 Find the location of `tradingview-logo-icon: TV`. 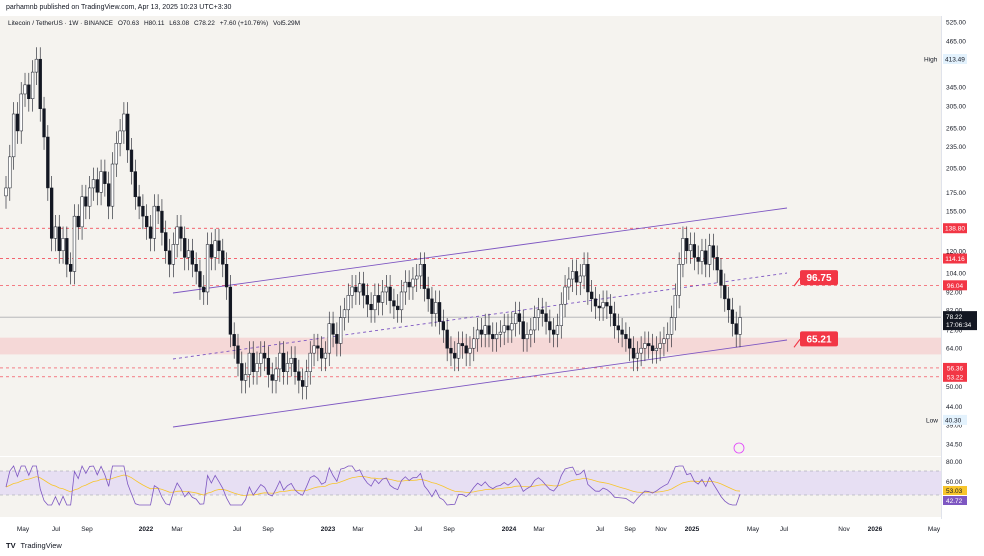

tradingview-logo-icon: TV is located at coordinates (11, 545).